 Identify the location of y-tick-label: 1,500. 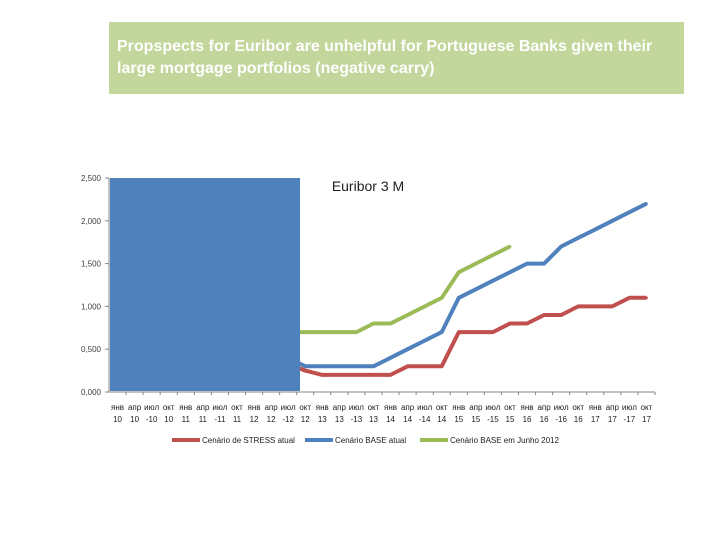
(91, 264).